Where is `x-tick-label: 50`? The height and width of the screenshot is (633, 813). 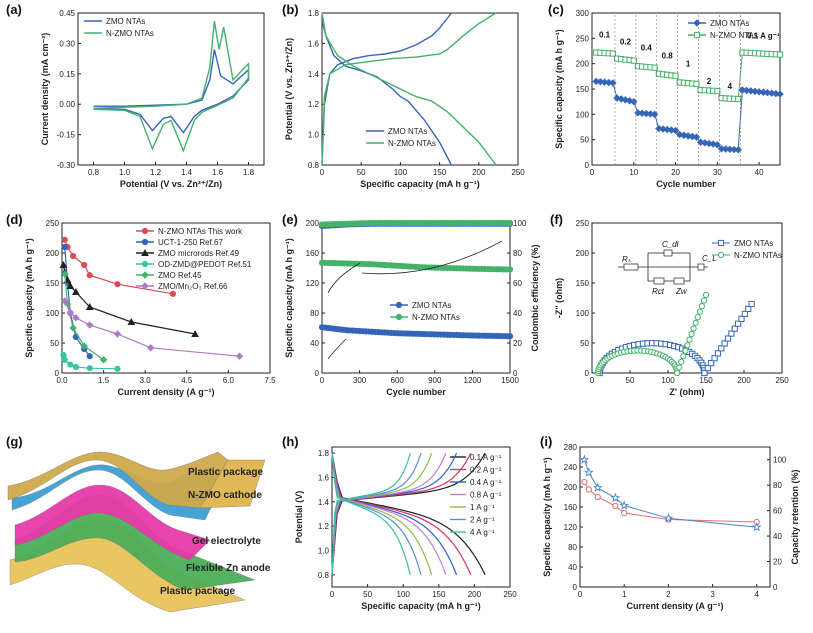 x-tick-label: 50 is located at coordinates (361, 172).